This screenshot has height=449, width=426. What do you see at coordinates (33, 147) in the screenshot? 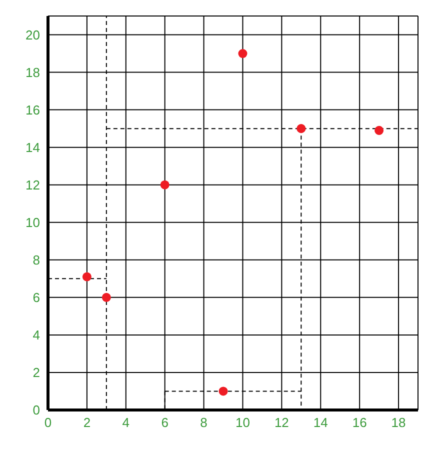
I see `y-tick-label: 14` at bounding box center [33, 147].